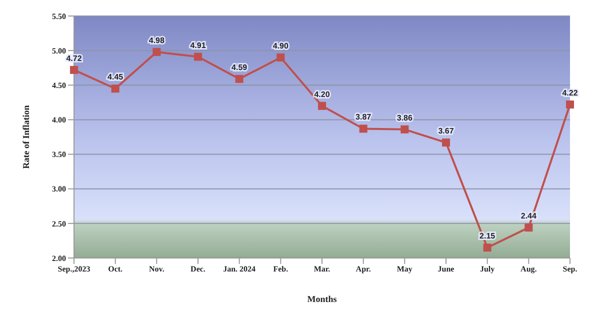 The image size is (600, 324). Describe the element at coordinates (280, 45) in the screenshot. I see `data-label: 4.90` at that location.